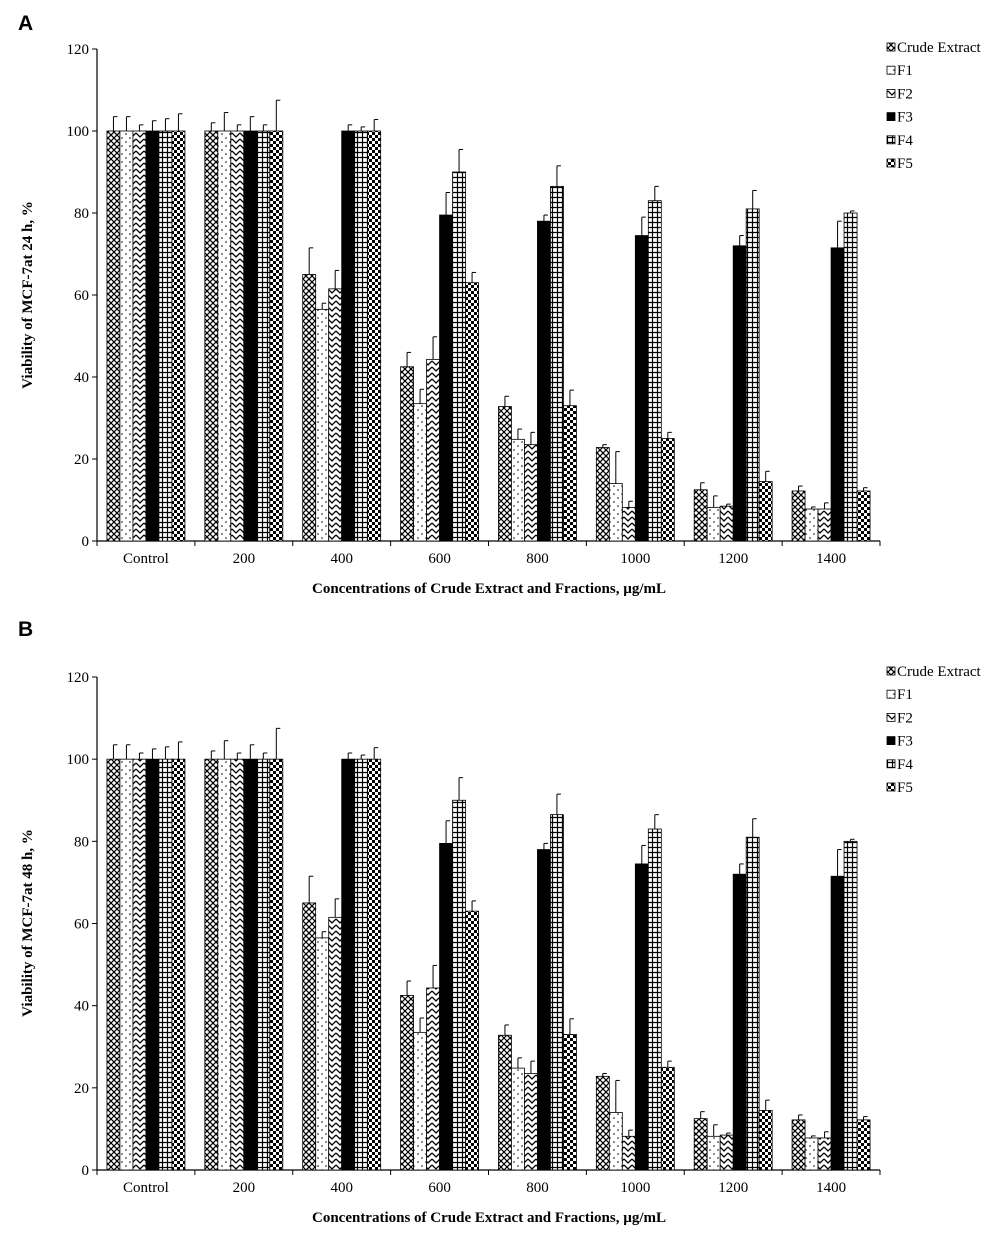 This screenshot has width=1000, height=1236. Describe the element at coordinates (537, 1188) in the screenshot. I see `x-tick-label: 800` at that location.